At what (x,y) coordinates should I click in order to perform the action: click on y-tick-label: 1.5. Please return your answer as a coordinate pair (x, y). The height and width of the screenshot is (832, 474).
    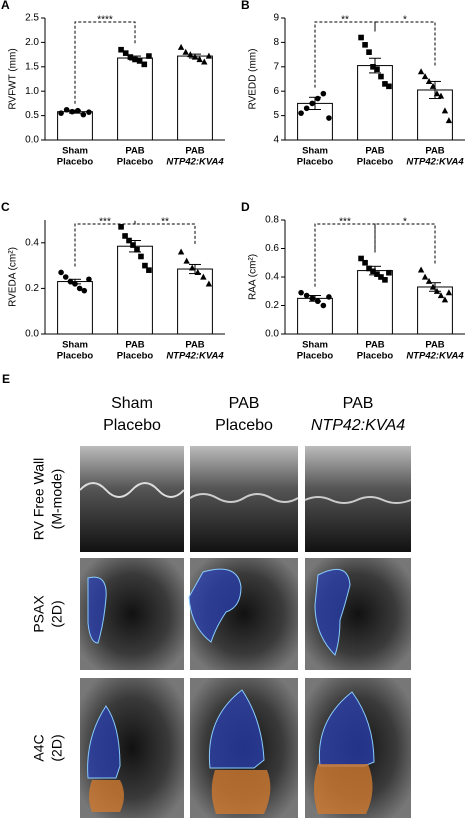
    Looking at the image, I should click on (32, 66).